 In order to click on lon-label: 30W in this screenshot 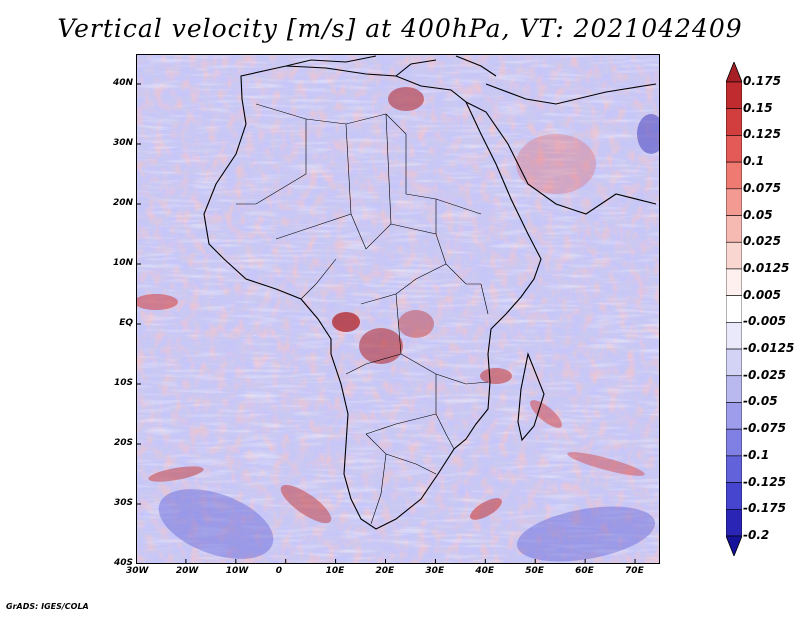, I will do `click(137, 571)`.